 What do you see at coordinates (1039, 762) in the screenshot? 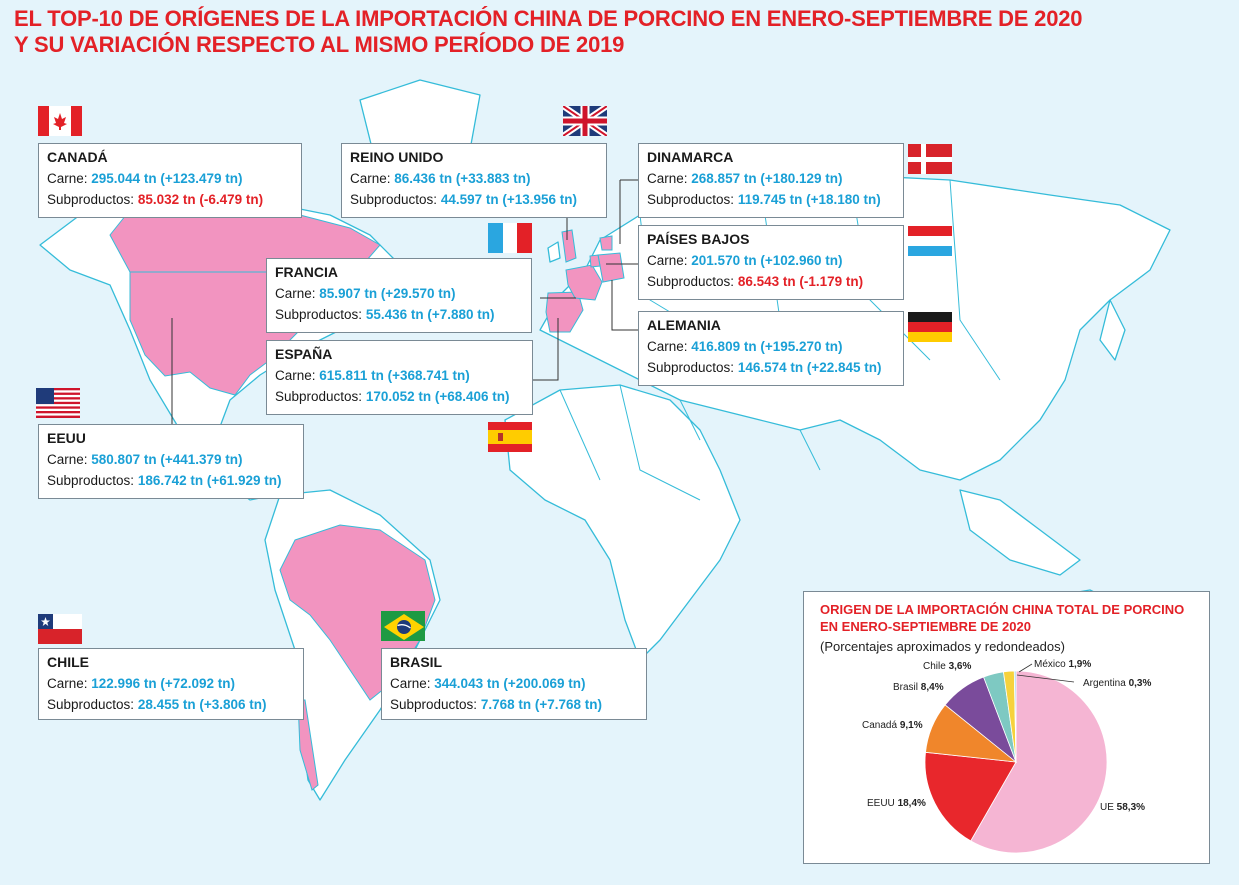
I see `pie-slice-ue` at bounding box center [1039, 762].